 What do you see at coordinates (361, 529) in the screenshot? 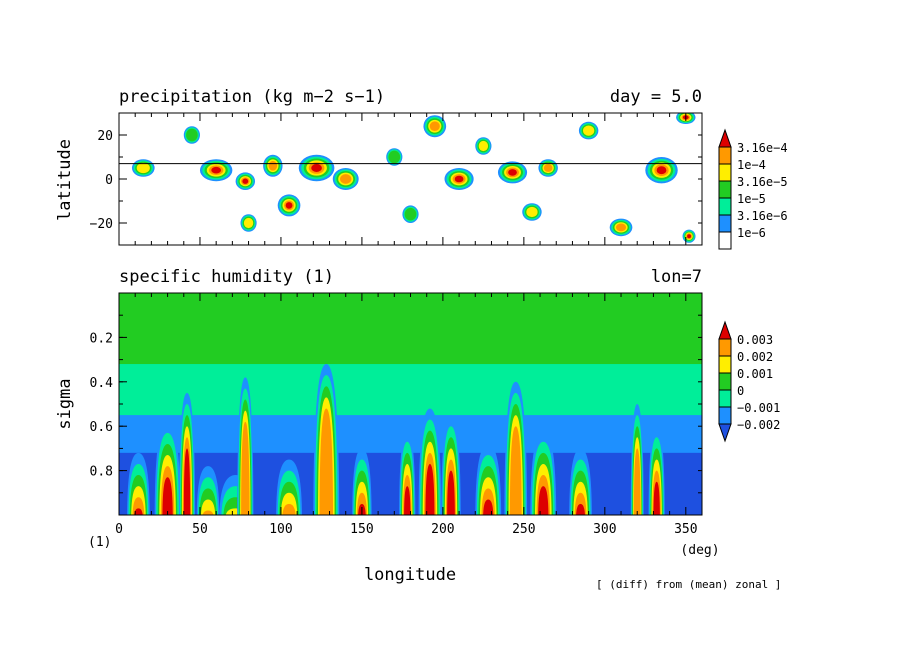
I see `bottom-xtick-label: 150` at bounding box center [361, 529].